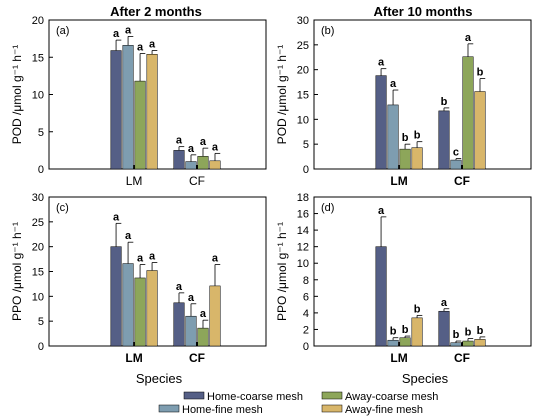  Describe the element at coordinates (332, 395) in the screenshot. I see `legend-swatch-away-coarse` at that location.